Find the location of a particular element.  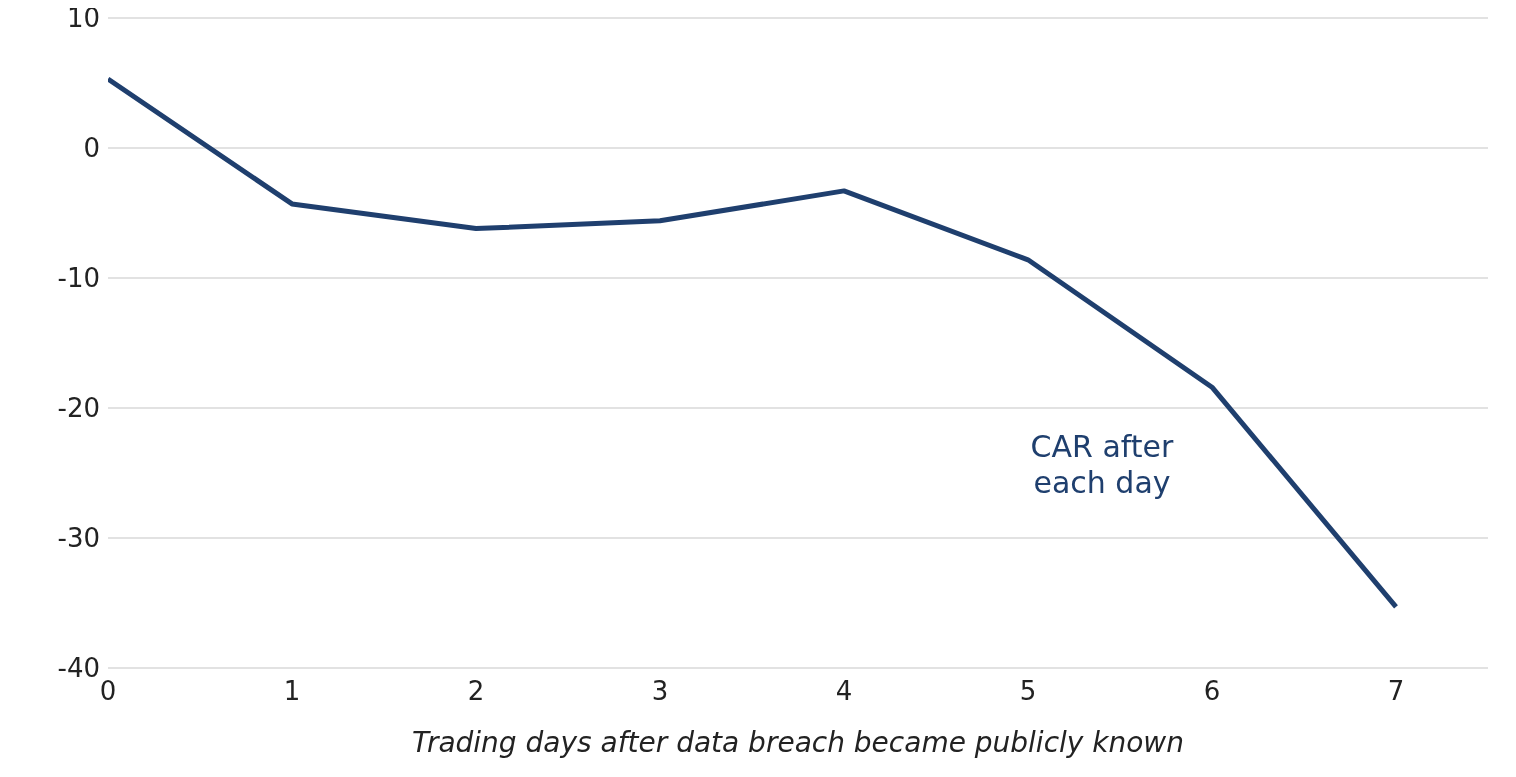

y-tick-label: -40 is located at coordinates (78, 668).